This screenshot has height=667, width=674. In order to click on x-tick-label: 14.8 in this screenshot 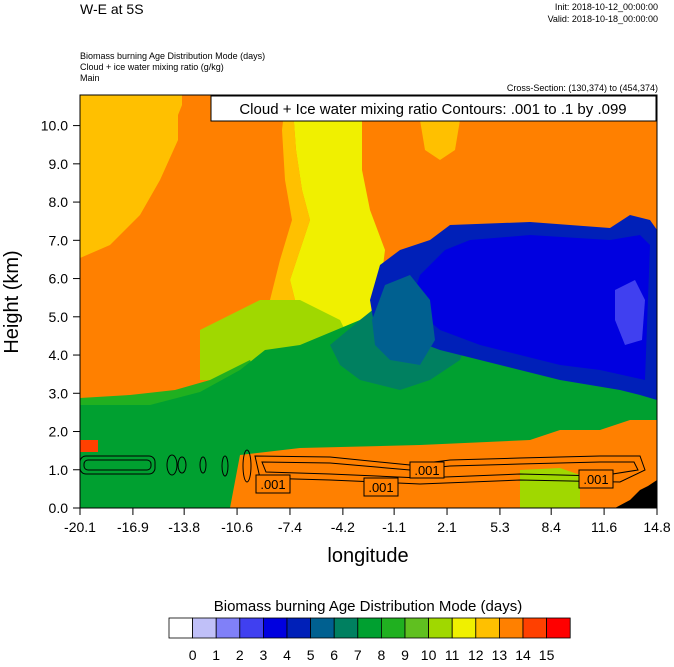, I will do `click(656, 527)`.